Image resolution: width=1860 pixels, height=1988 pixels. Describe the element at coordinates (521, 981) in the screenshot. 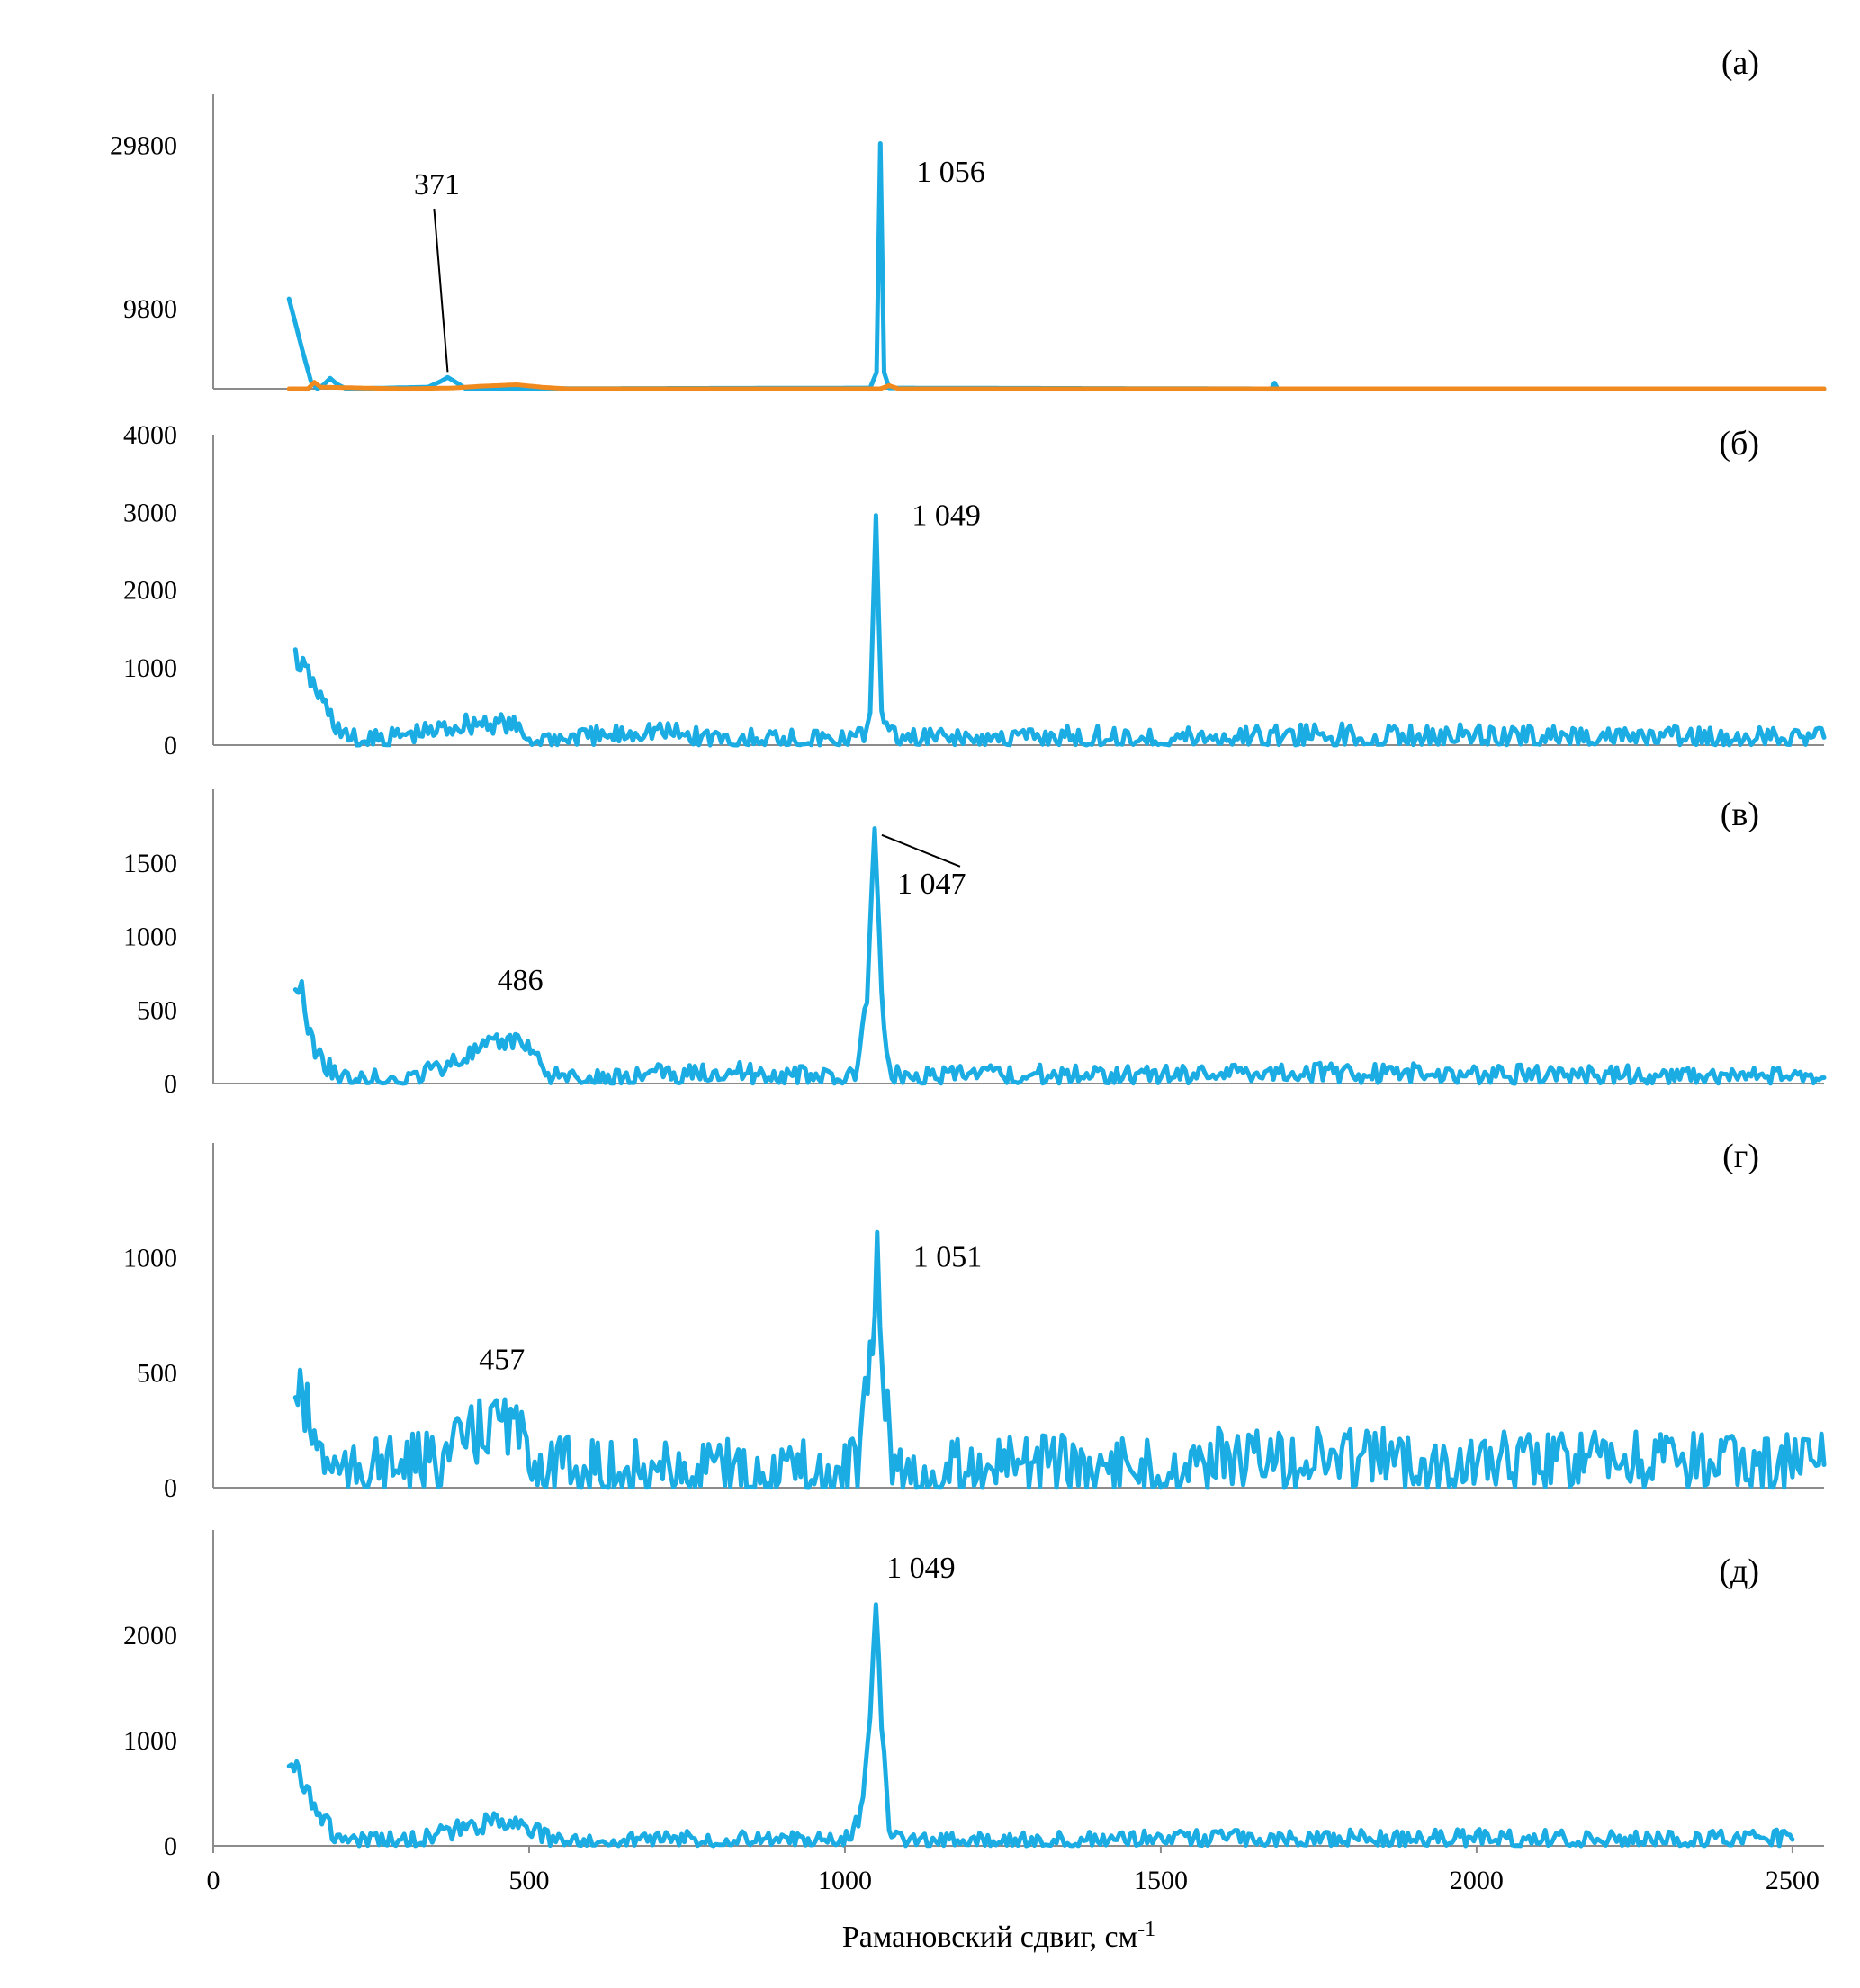

I see `peak-label: 486` at that location.